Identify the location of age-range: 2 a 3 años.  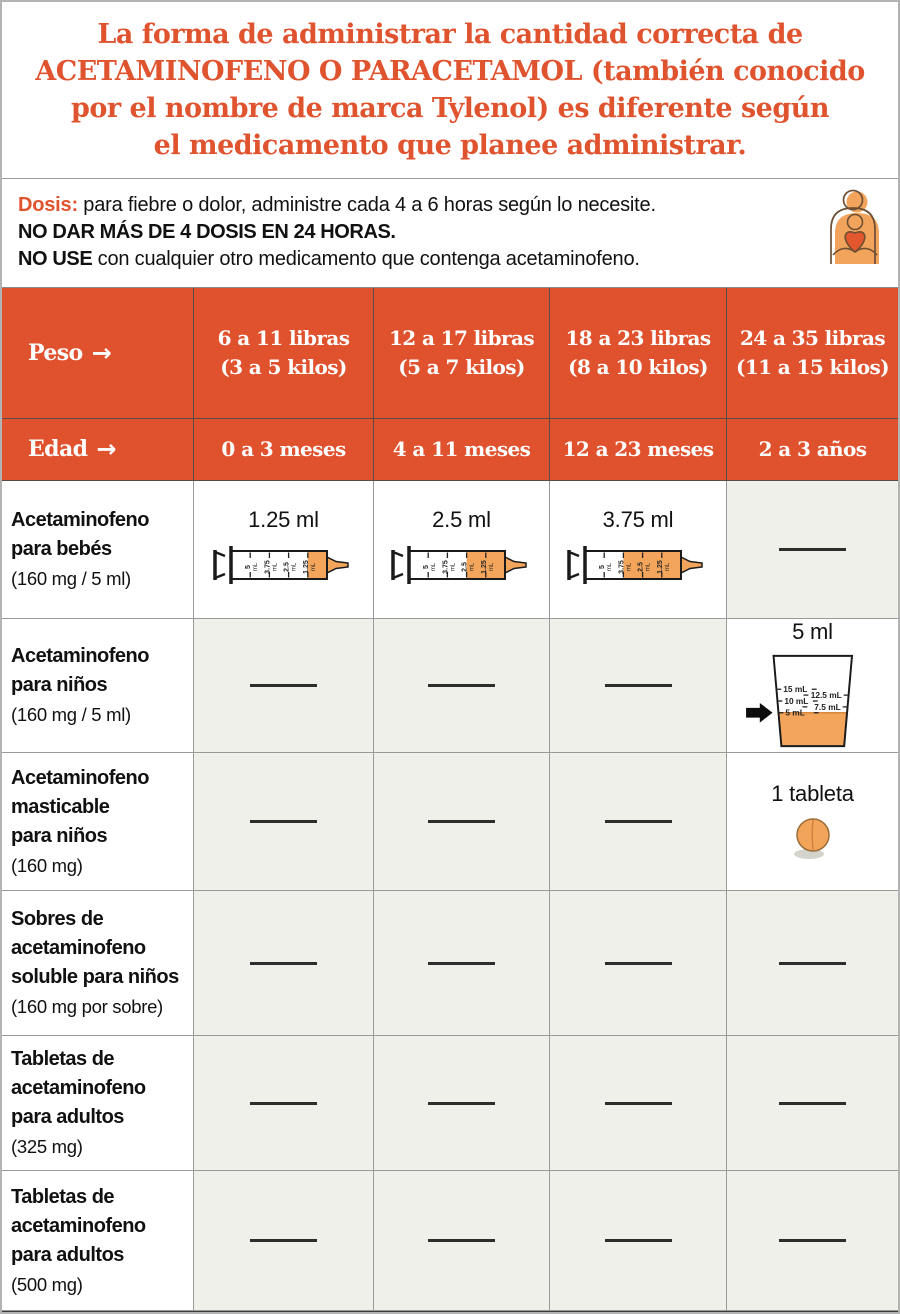
(812, 449).